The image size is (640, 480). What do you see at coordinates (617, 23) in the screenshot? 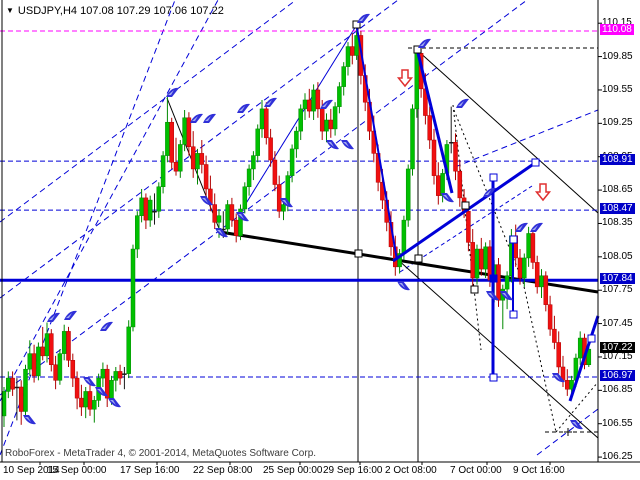
I see `price-tick-label: 110.15` at bounding box center [617, 23].